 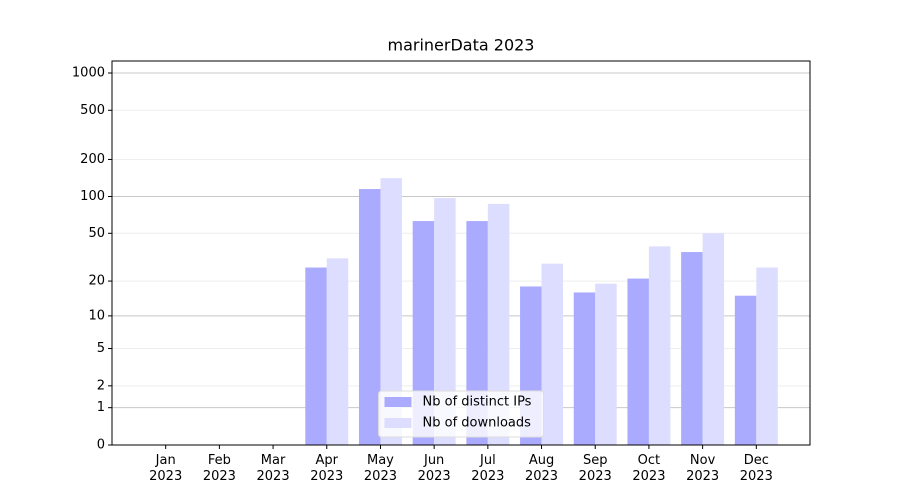 What do you see at coordinates (101, 348) in the screenshot?
I see `y-tick-label: 5` at bounding box center [101, 348].